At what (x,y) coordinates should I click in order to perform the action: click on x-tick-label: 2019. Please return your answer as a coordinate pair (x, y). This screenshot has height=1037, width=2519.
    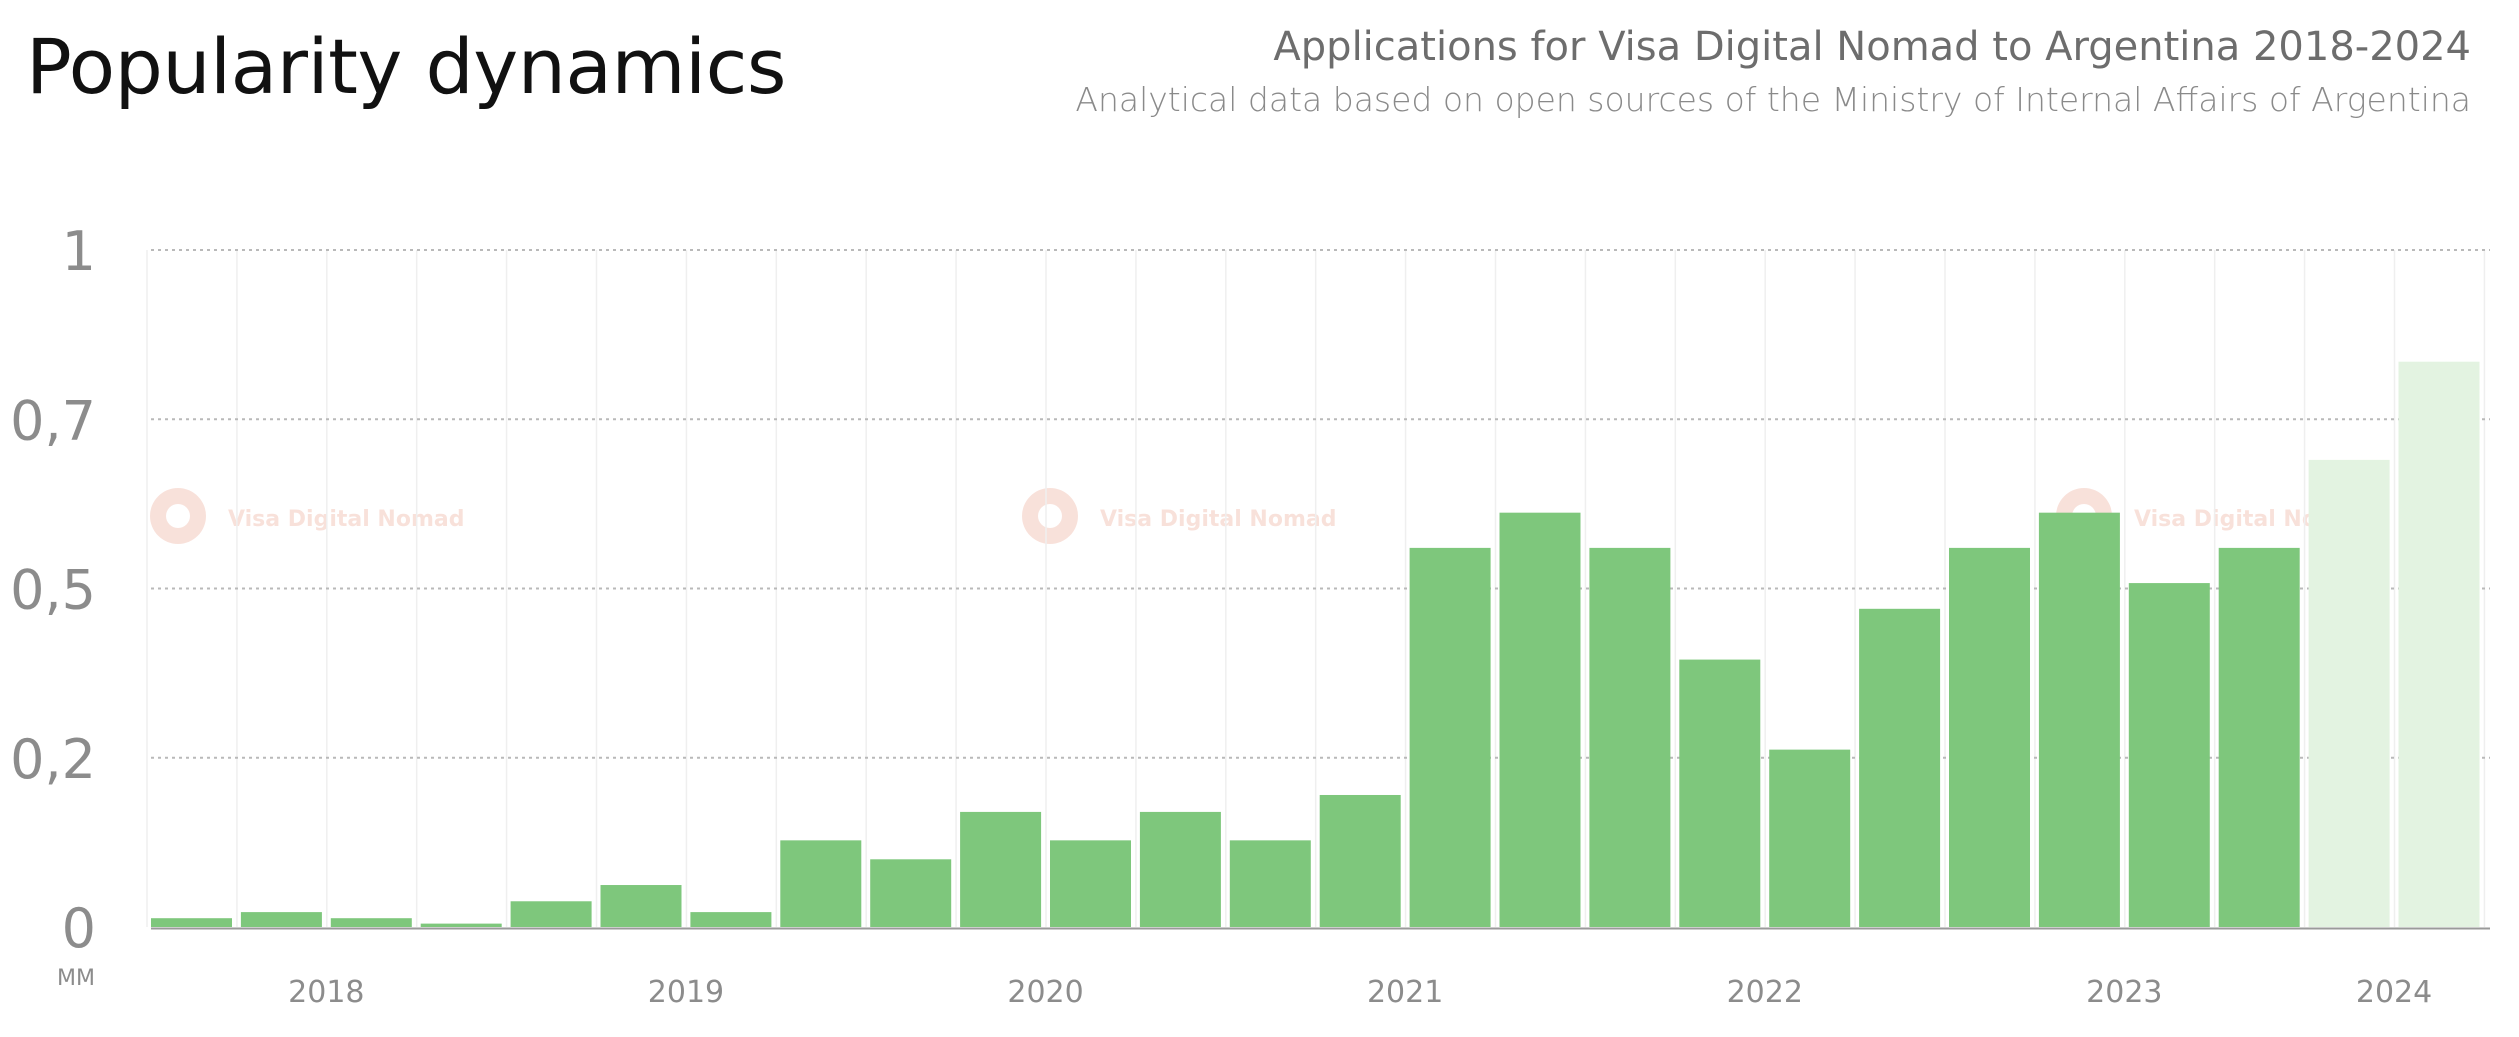
    Looking at the image, I should click on (686, 992).